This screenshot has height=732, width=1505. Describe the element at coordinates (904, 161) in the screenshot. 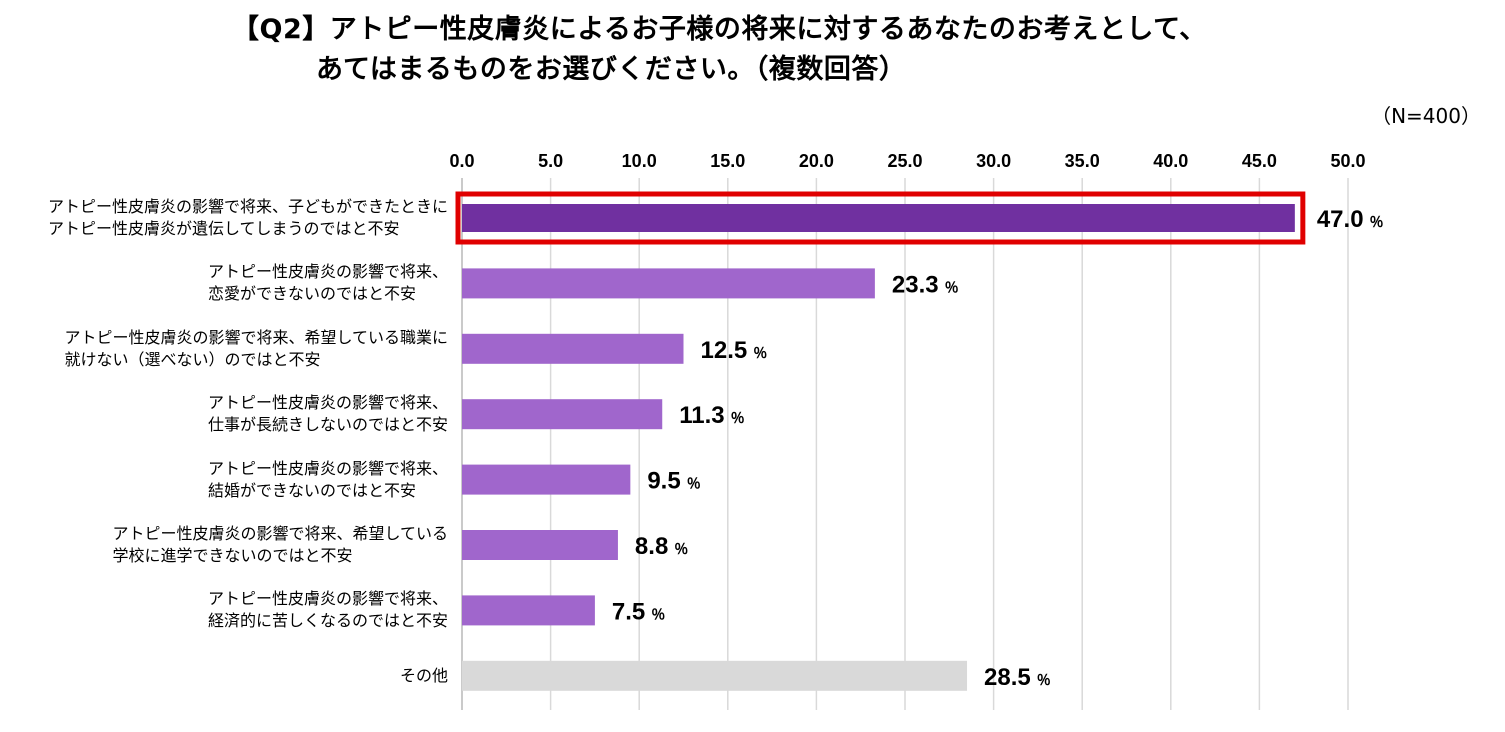

I see `x-tick-label: 25.0` at that location.